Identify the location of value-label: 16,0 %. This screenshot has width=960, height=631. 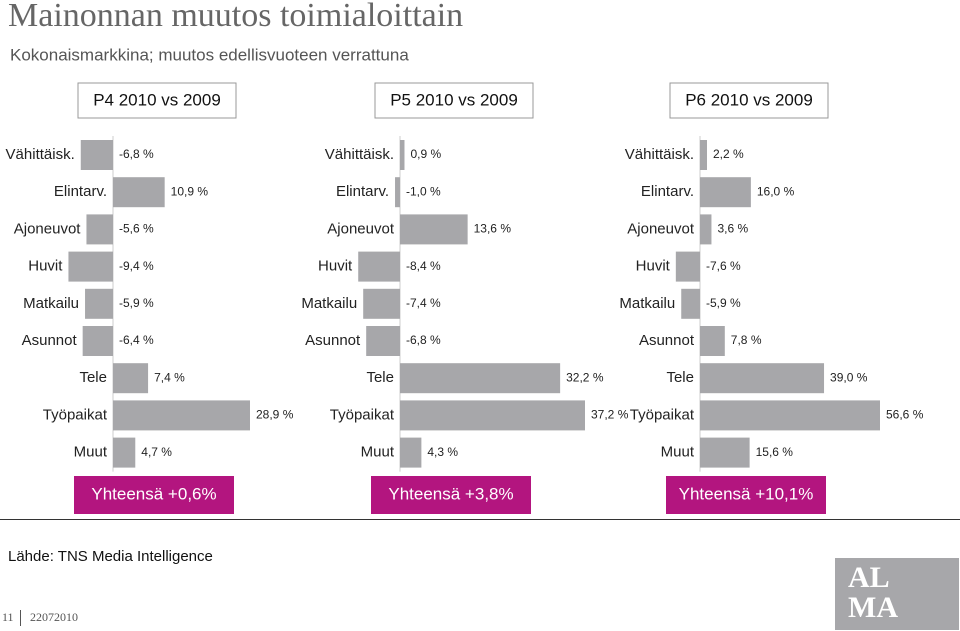
(776, 191).